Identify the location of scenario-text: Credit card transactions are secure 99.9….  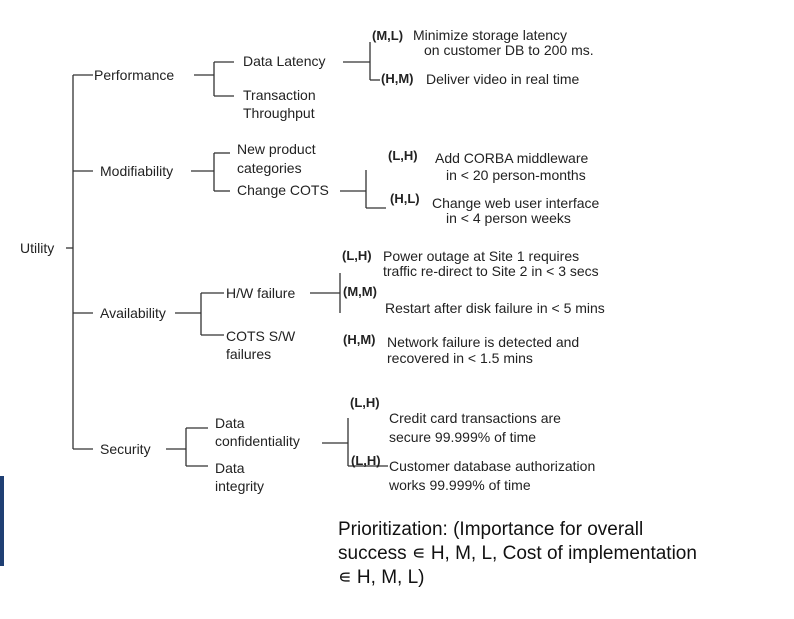
(477, 427).